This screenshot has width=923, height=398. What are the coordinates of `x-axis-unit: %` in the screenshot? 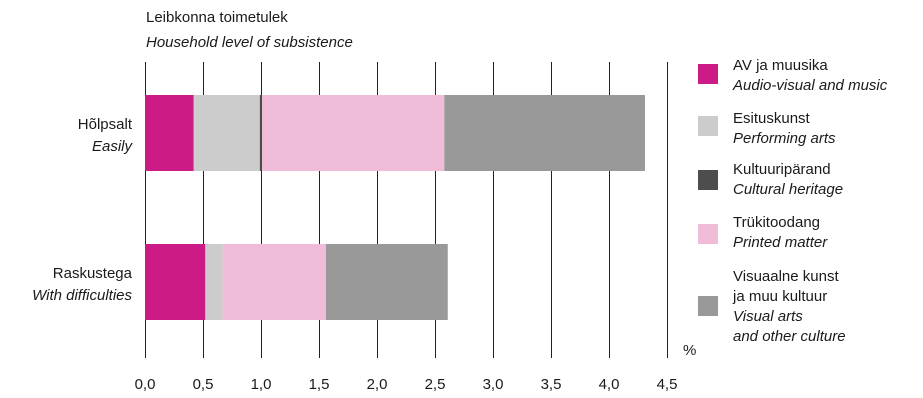 It's located at (689, 350).